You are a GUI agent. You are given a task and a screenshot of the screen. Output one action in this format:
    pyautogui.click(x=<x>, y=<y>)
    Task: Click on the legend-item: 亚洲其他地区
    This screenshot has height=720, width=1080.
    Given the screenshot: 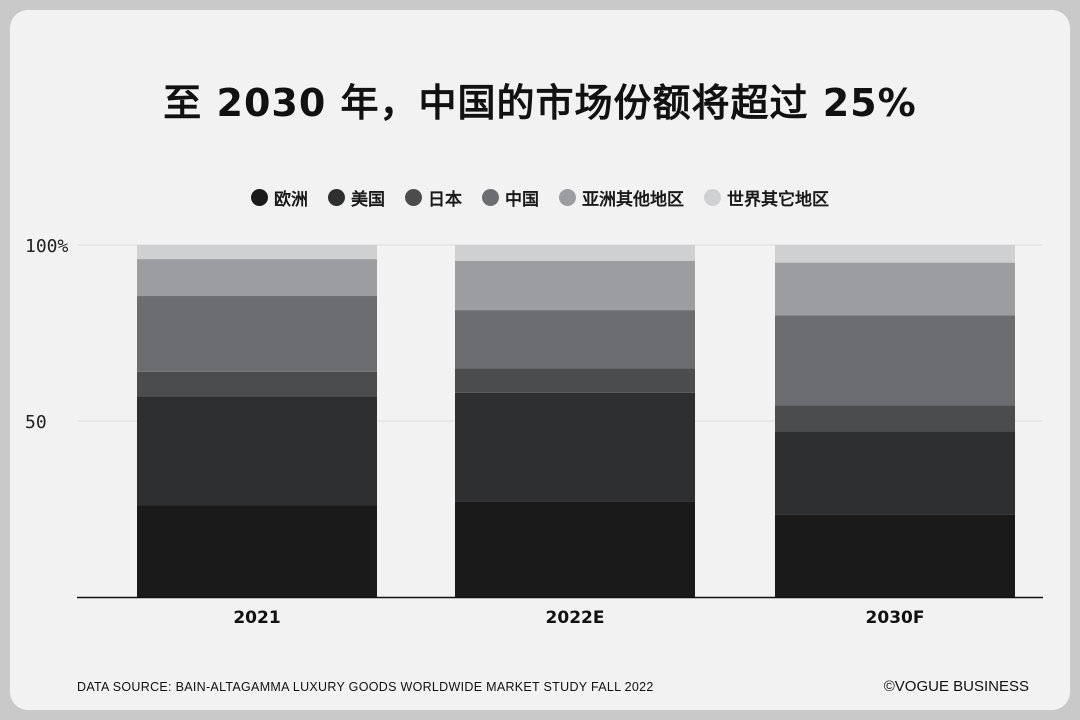 What is the action you would take?
    pyautogui.click(x=621, y=197)
    